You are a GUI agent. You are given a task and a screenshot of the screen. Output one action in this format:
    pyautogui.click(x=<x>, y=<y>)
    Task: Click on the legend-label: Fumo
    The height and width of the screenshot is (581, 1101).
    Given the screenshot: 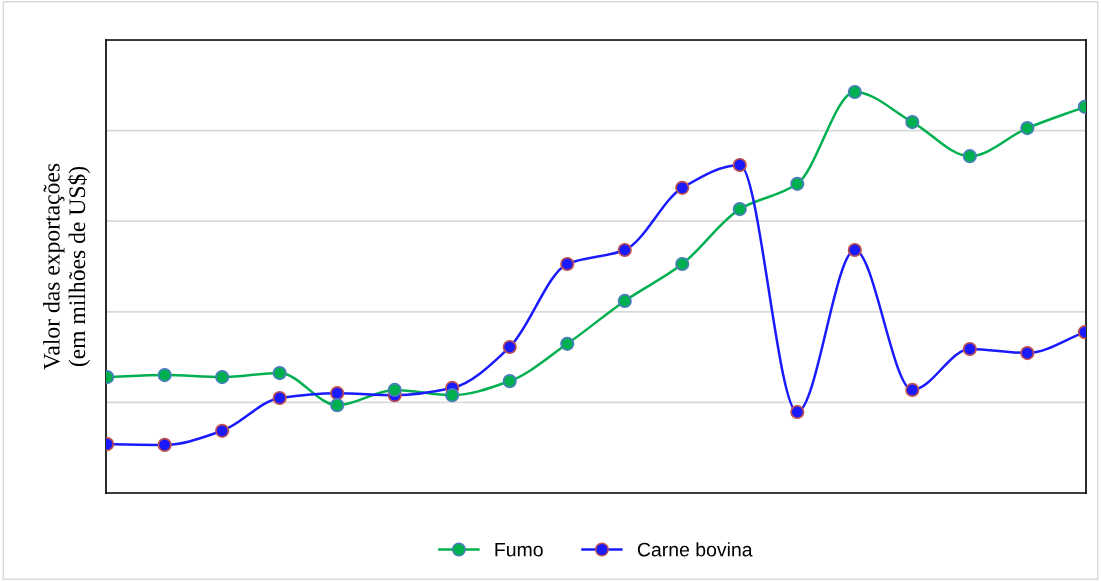 What is the action you would take?
    pyautogui.click(x=519, y=549)
    